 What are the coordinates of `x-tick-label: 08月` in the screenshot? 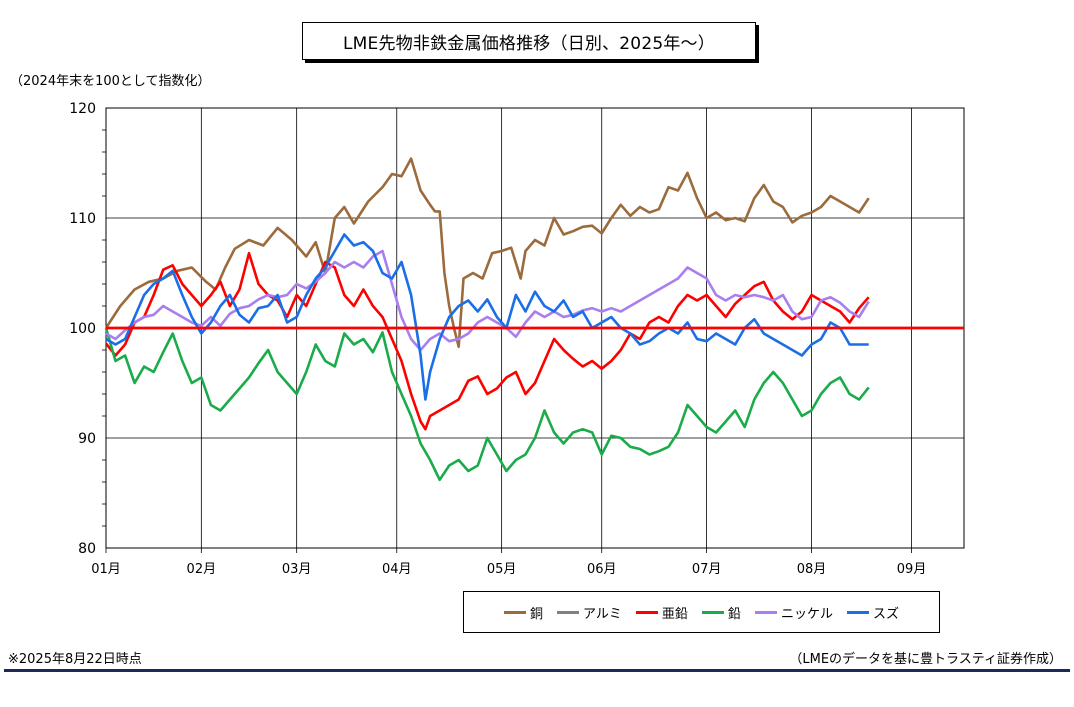 It's located at (812, 569).